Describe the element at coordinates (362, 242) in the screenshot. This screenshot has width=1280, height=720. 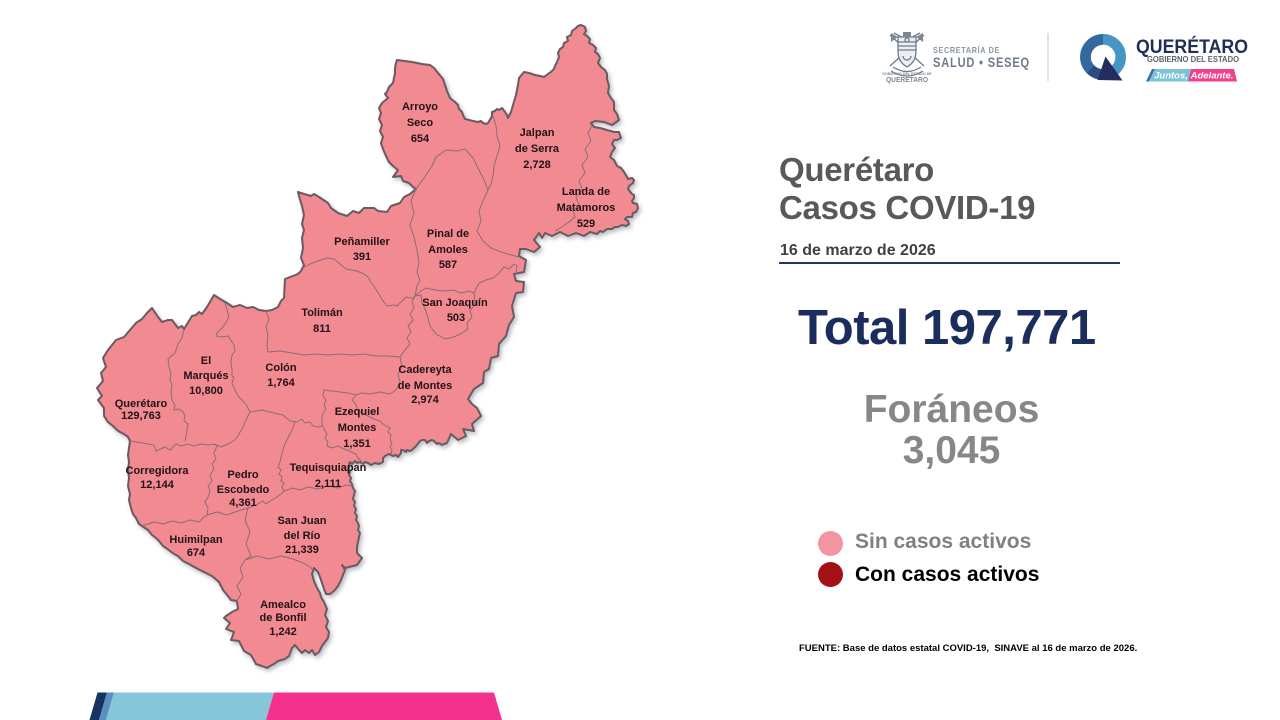
I see `svg-text: Peñamiller` at that location.